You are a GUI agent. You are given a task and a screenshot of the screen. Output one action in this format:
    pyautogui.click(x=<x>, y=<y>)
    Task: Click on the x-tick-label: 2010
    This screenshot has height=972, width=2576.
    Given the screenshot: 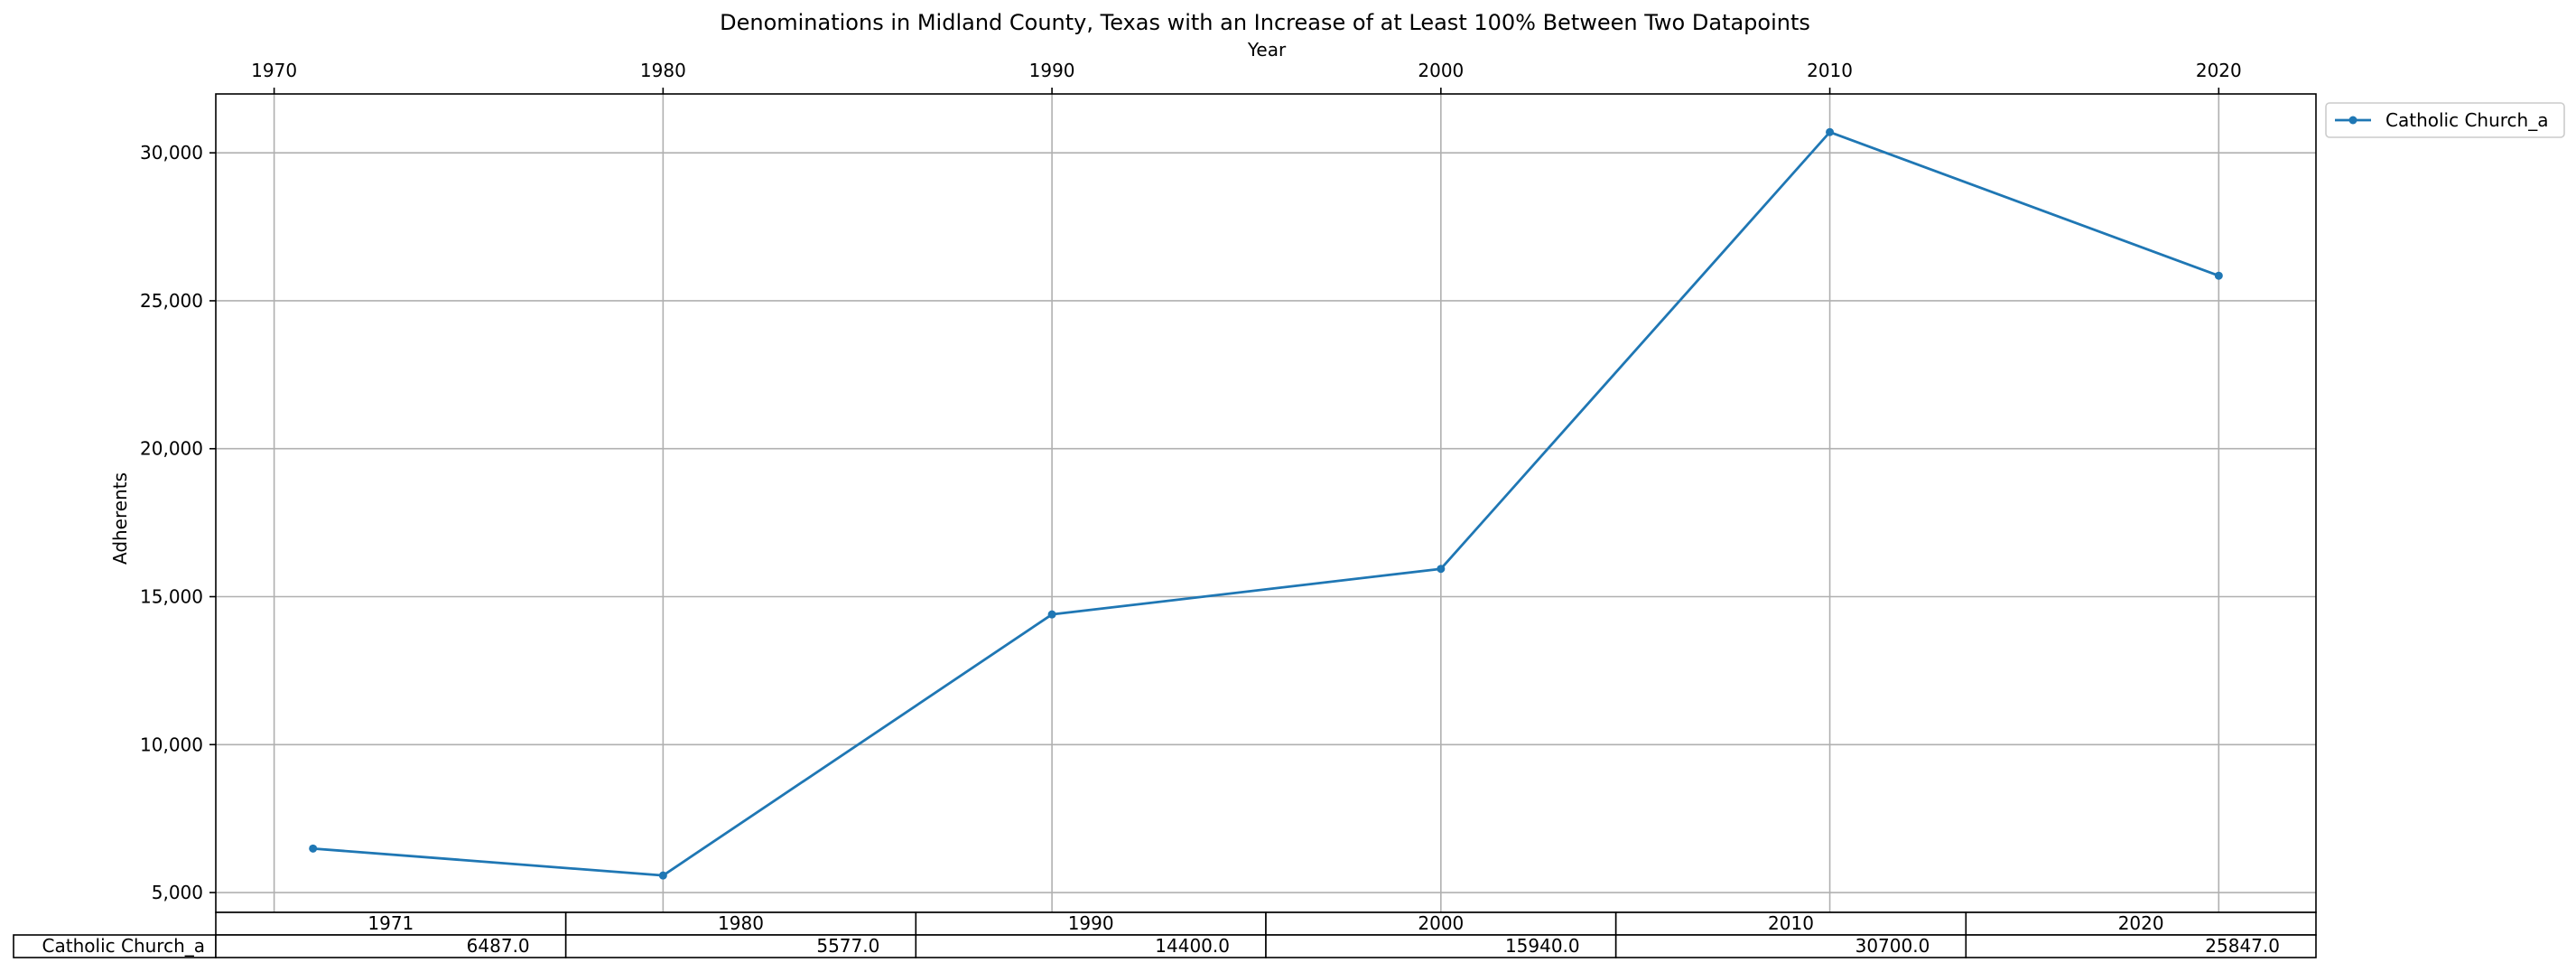 What is the action you would take?
    pyautogui.click(x=1830, y=70)
    